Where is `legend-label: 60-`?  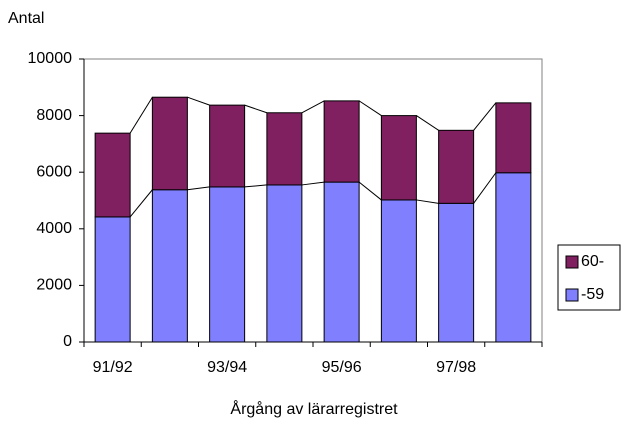 legend-label: 60- is located at coordinates (592, 261).